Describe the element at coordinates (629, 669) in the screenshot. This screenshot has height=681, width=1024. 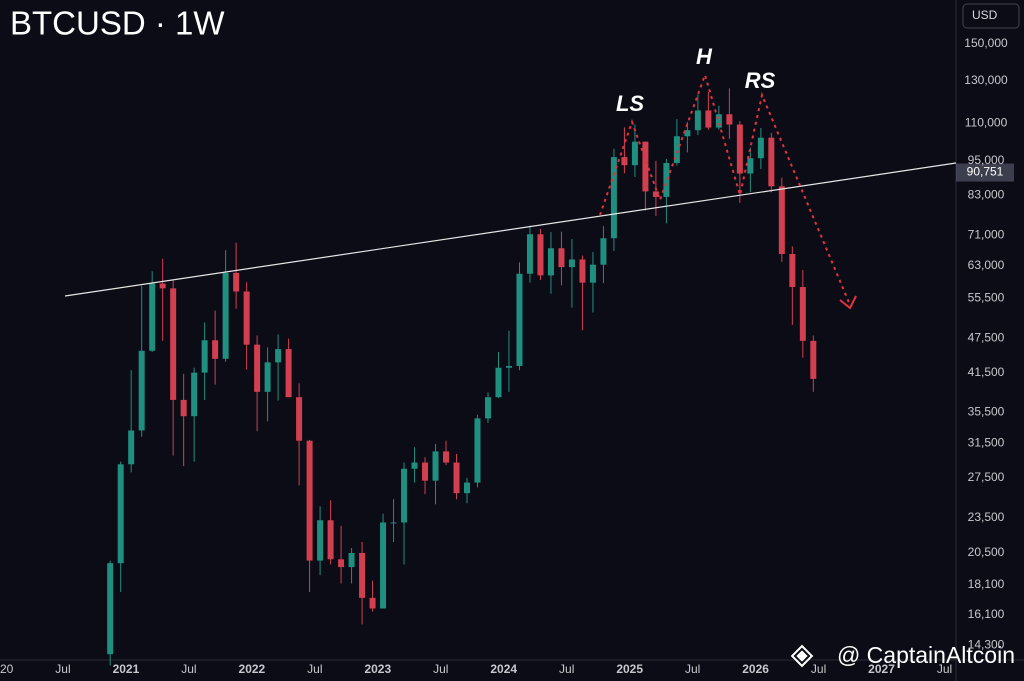
I see `x-tick-label: 2025` at that location.